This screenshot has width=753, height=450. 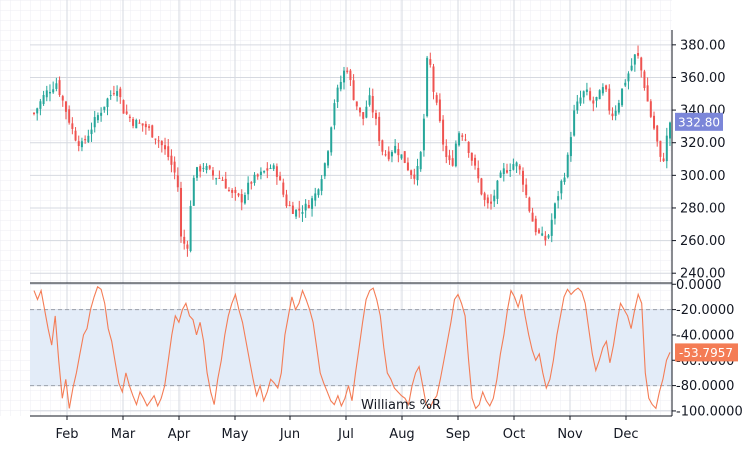 I want to click on indicator-title: Williams %R, so click(x=401, y=405).